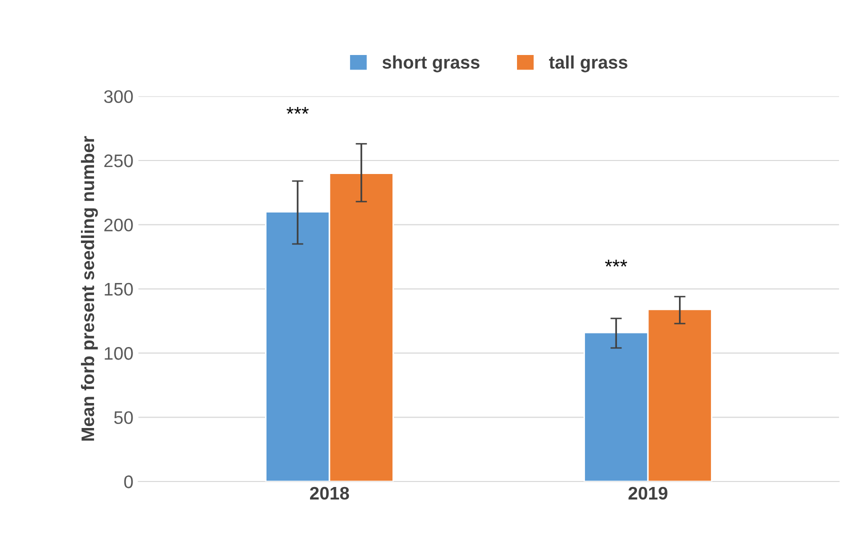  What do you see at coordinates (330, 493) in the screenshot?
I see `x-tick-label: 2018` at bounding box center [330, 493].